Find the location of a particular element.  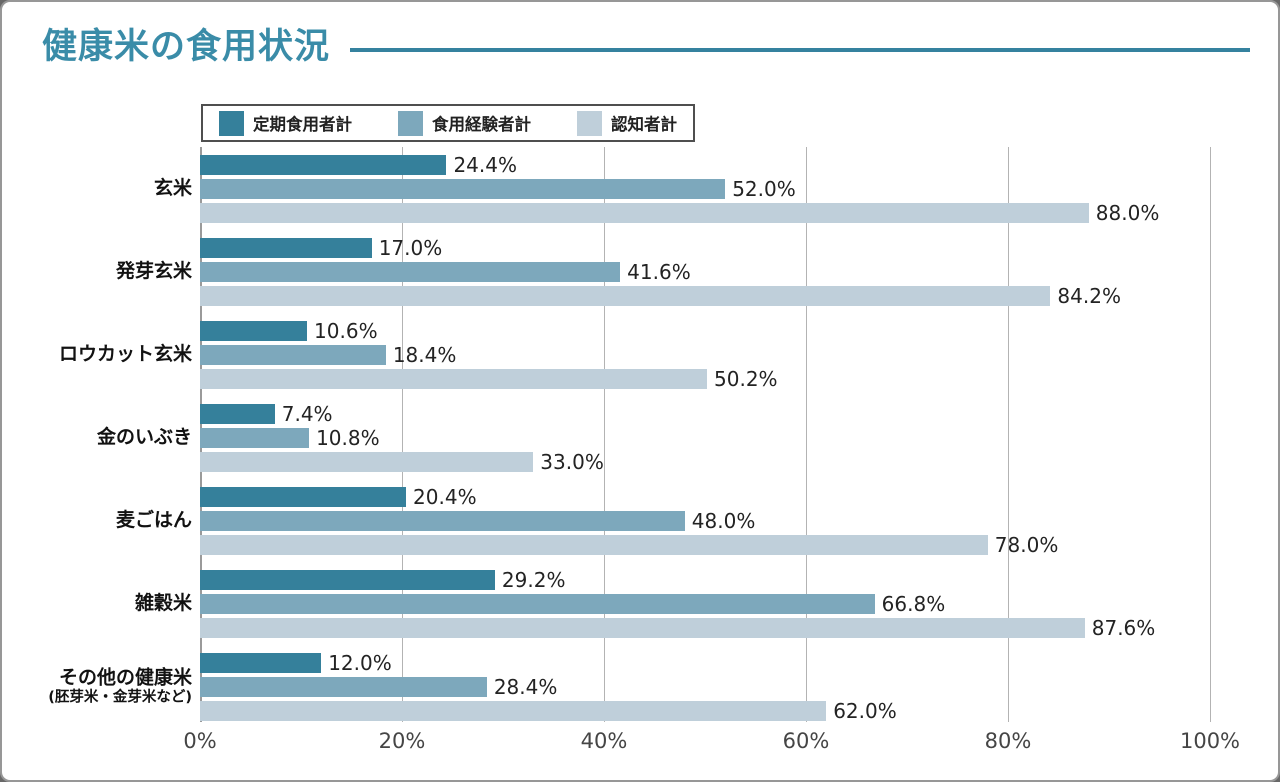

x-tick-label: 40% is located at coordinates (604, 741).